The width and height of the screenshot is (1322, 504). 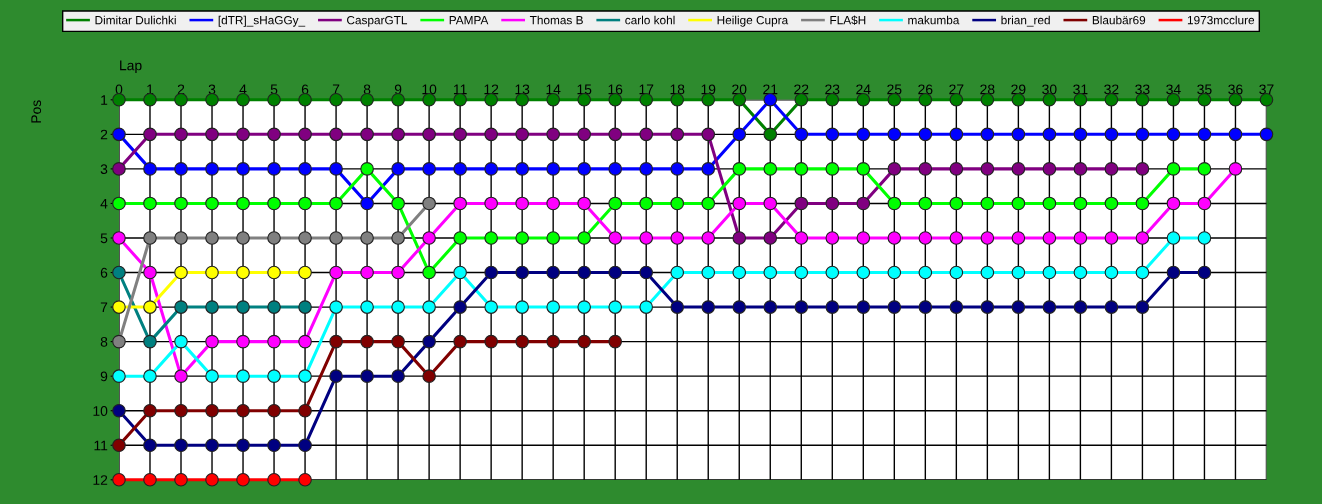 What do you see at coordinates (181, 89) in the screenshot?
I see `x-tick-label: 2` at bounding box center [181, 89].